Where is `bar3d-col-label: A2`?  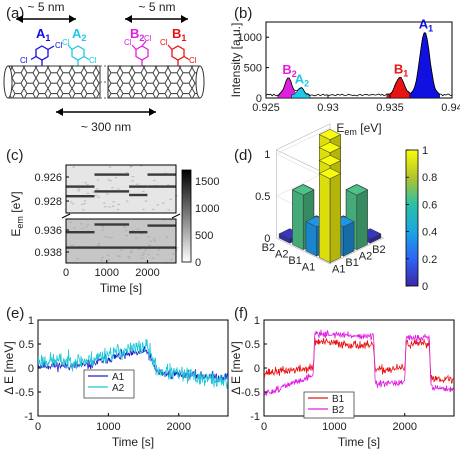
bar3d-col-label: A2 is located at coordinates (281, 255).